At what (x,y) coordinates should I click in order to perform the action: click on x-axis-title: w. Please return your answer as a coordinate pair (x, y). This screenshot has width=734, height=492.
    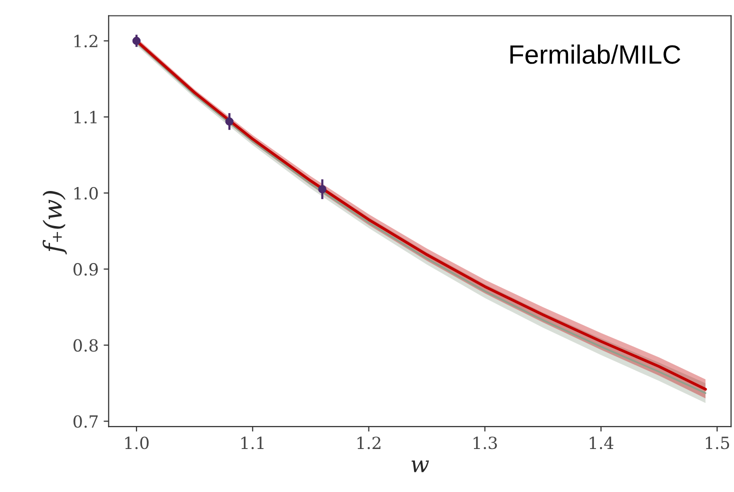
    Looking at the image, I should click on (420, 466).